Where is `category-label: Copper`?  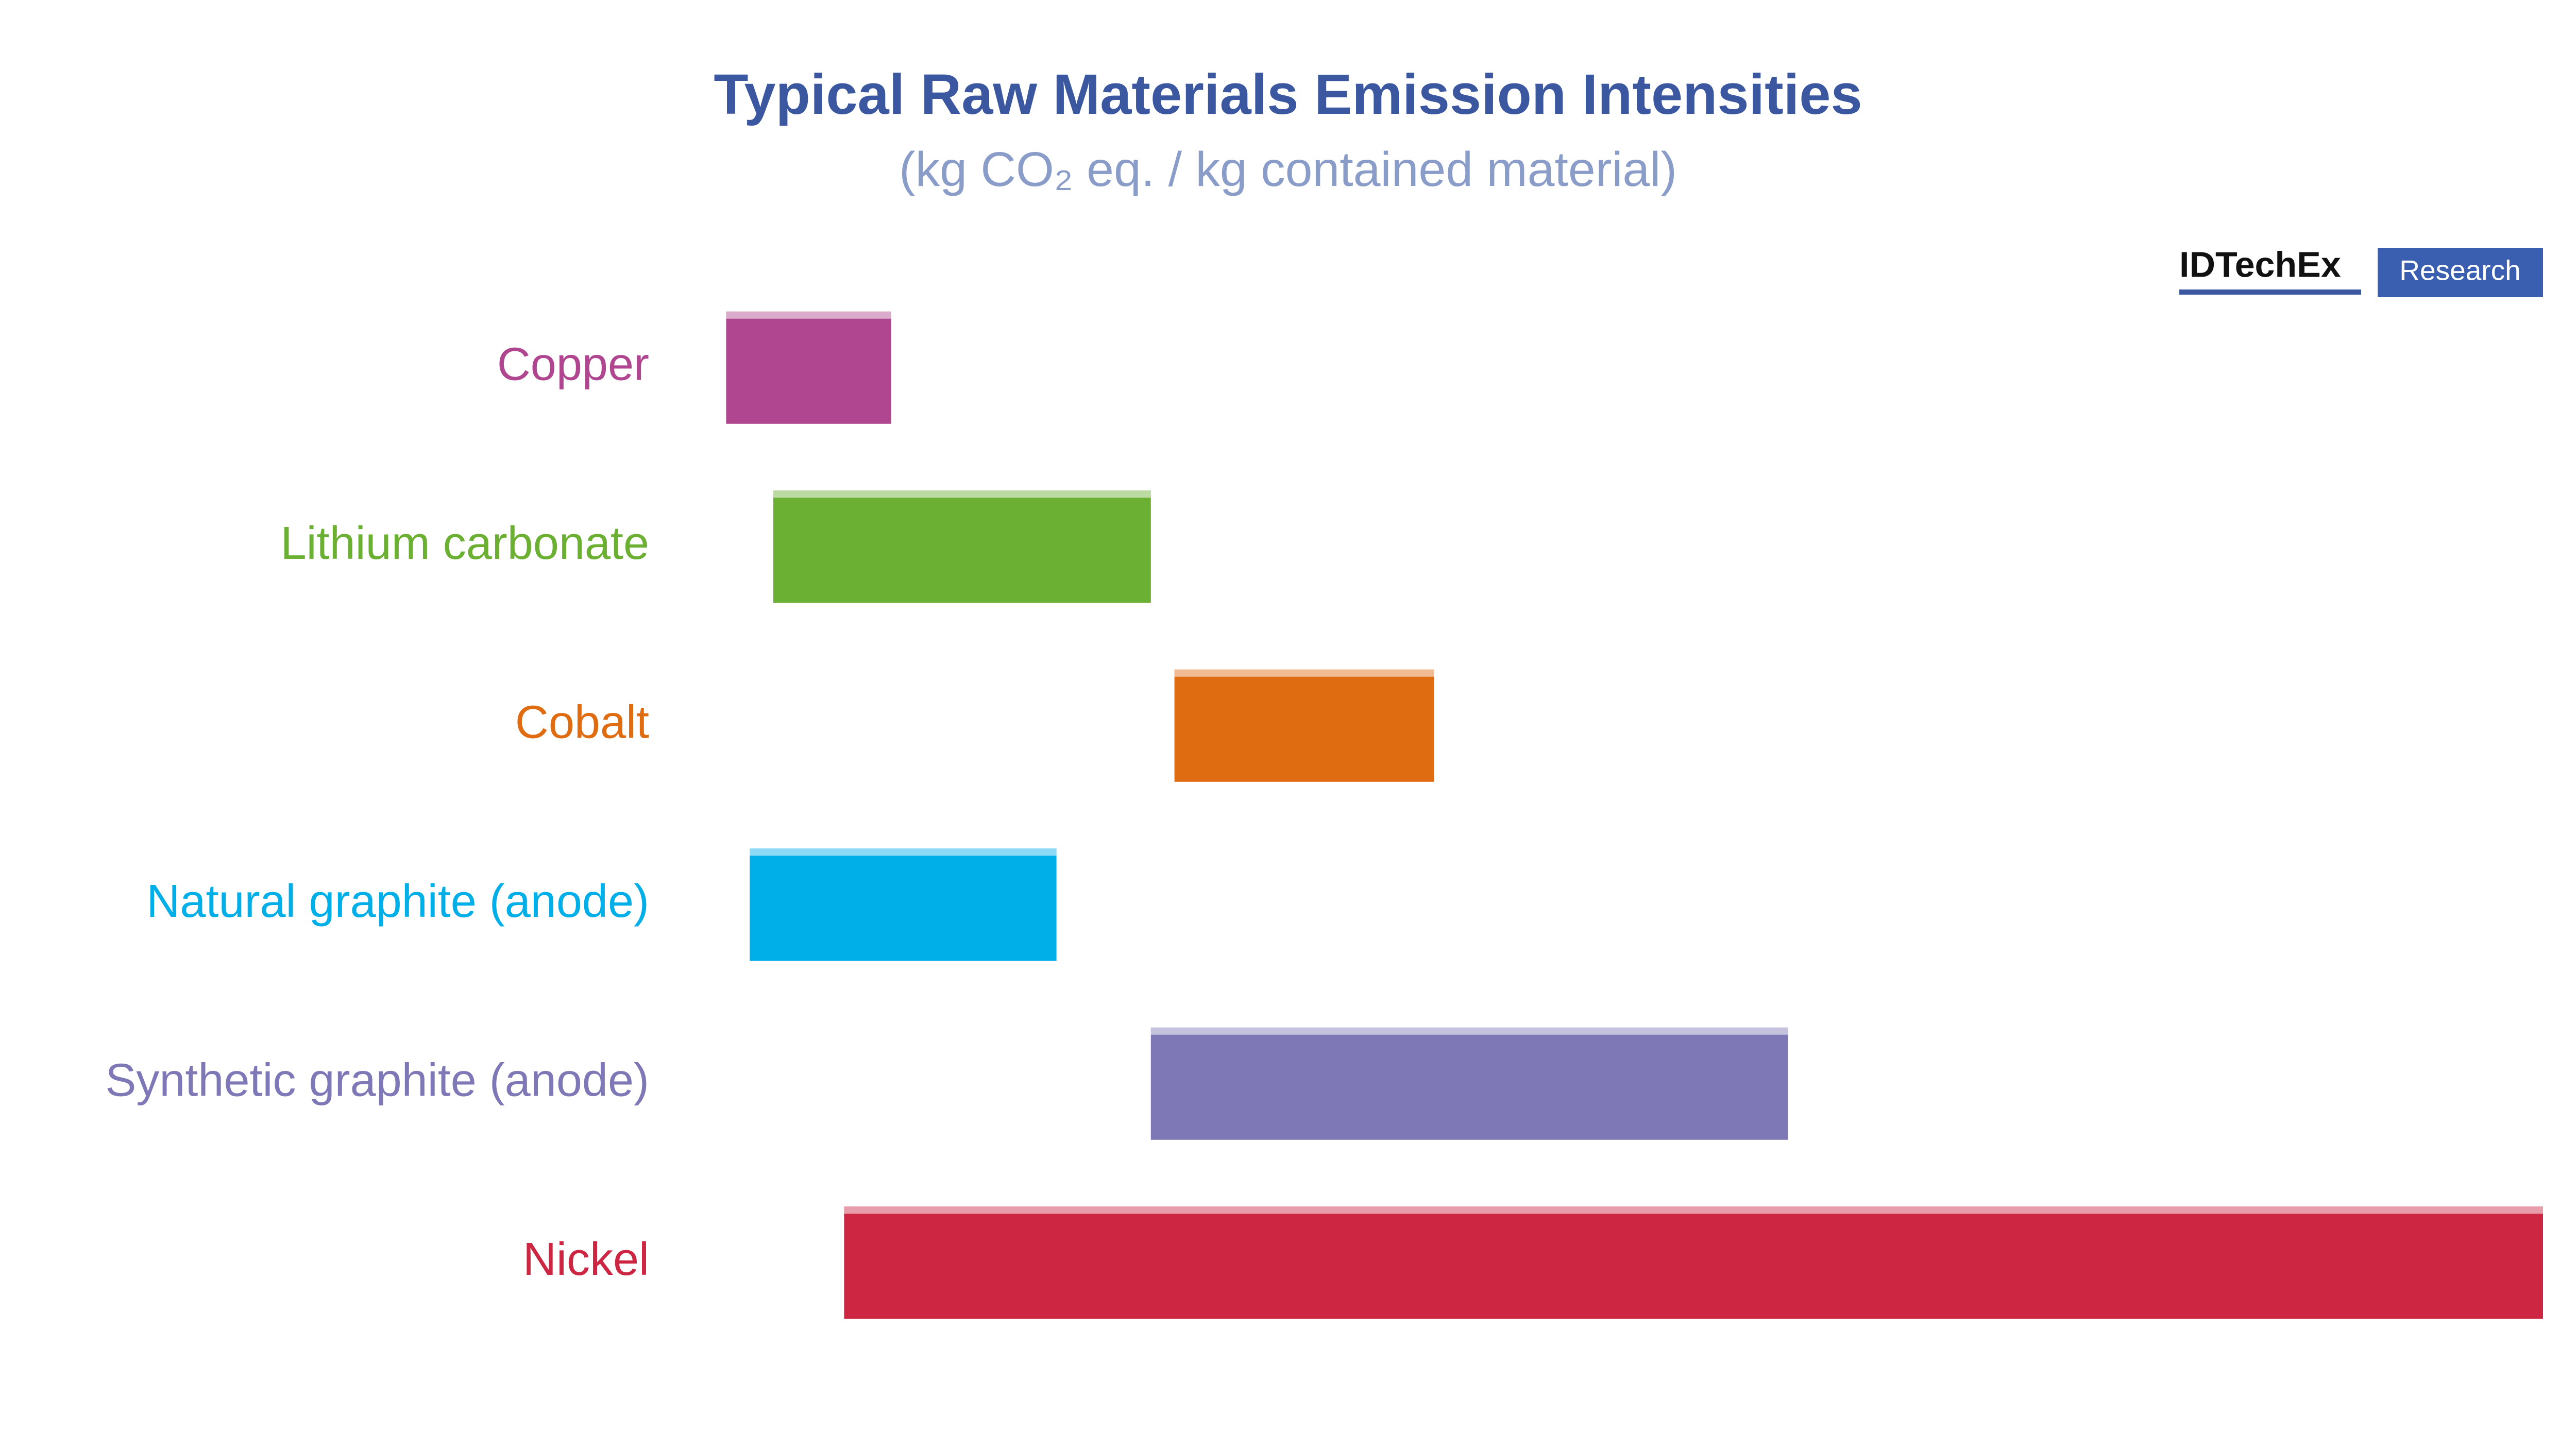 category-label: Copper is located at coordinates (573, 365).